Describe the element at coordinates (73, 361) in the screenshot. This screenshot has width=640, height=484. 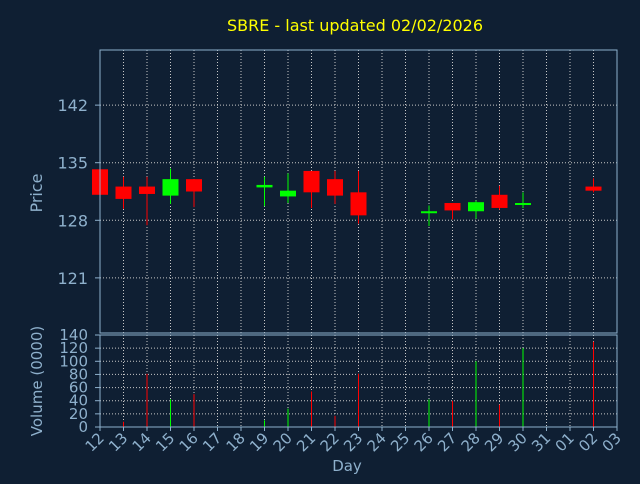
I see `volume-tick-label: 100` at that location.